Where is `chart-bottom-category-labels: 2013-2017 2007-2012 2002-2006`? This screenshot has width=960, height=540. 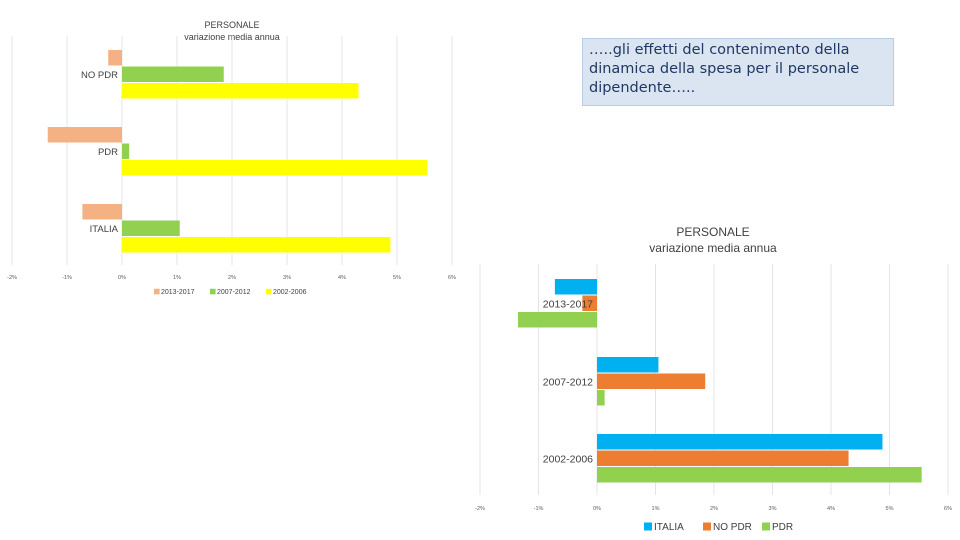 chart-bottom-category-labels: 2013-2017 2007-2012 2002-2006 is located at coordinates (568, 381).